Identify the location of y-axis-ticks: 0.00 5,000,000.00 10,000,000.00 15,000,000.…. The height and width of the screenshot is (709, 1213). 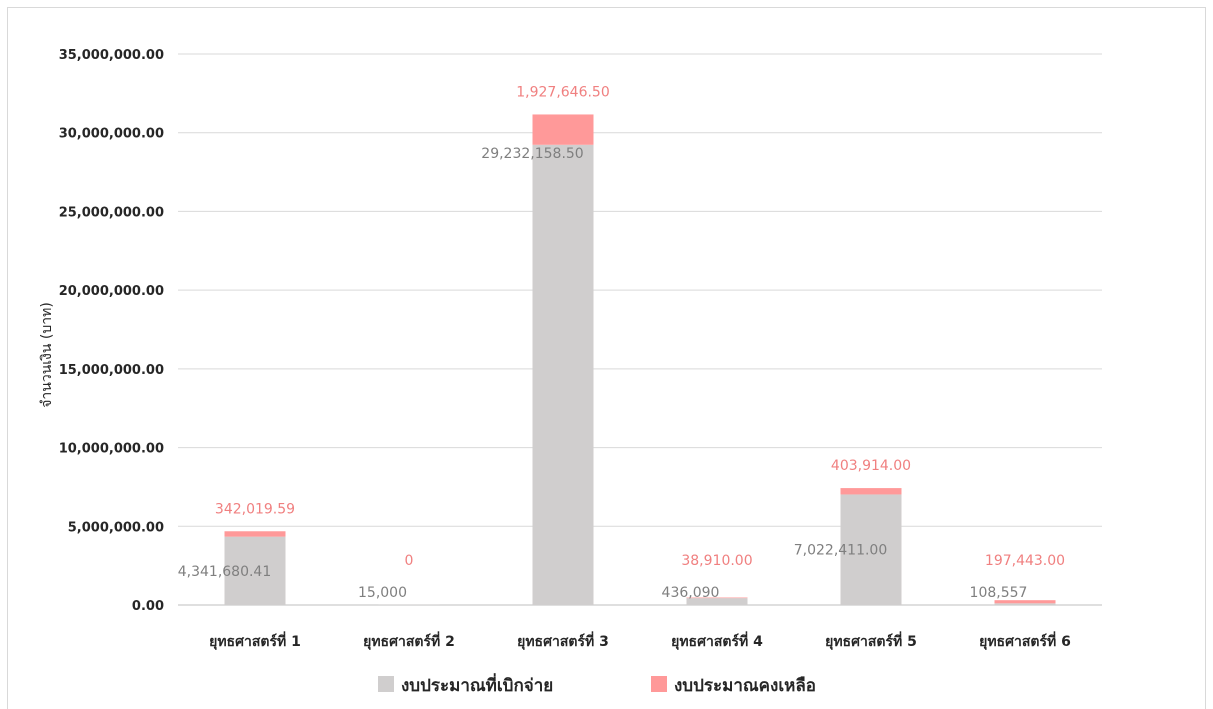
(111, 331).